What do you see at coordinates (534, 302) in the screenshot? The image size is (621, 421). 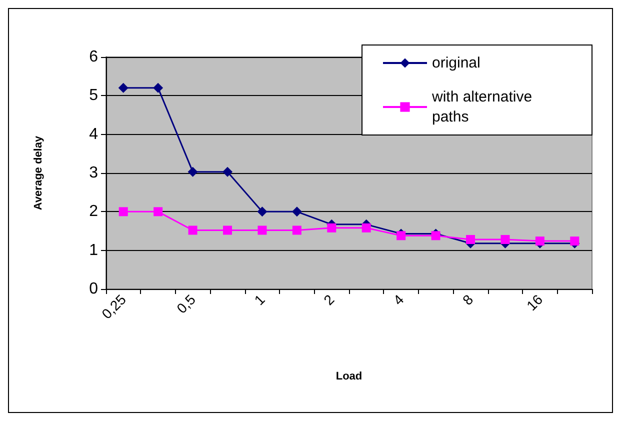 I see `x-tick-label: 16` at bounding box center [534, 302].